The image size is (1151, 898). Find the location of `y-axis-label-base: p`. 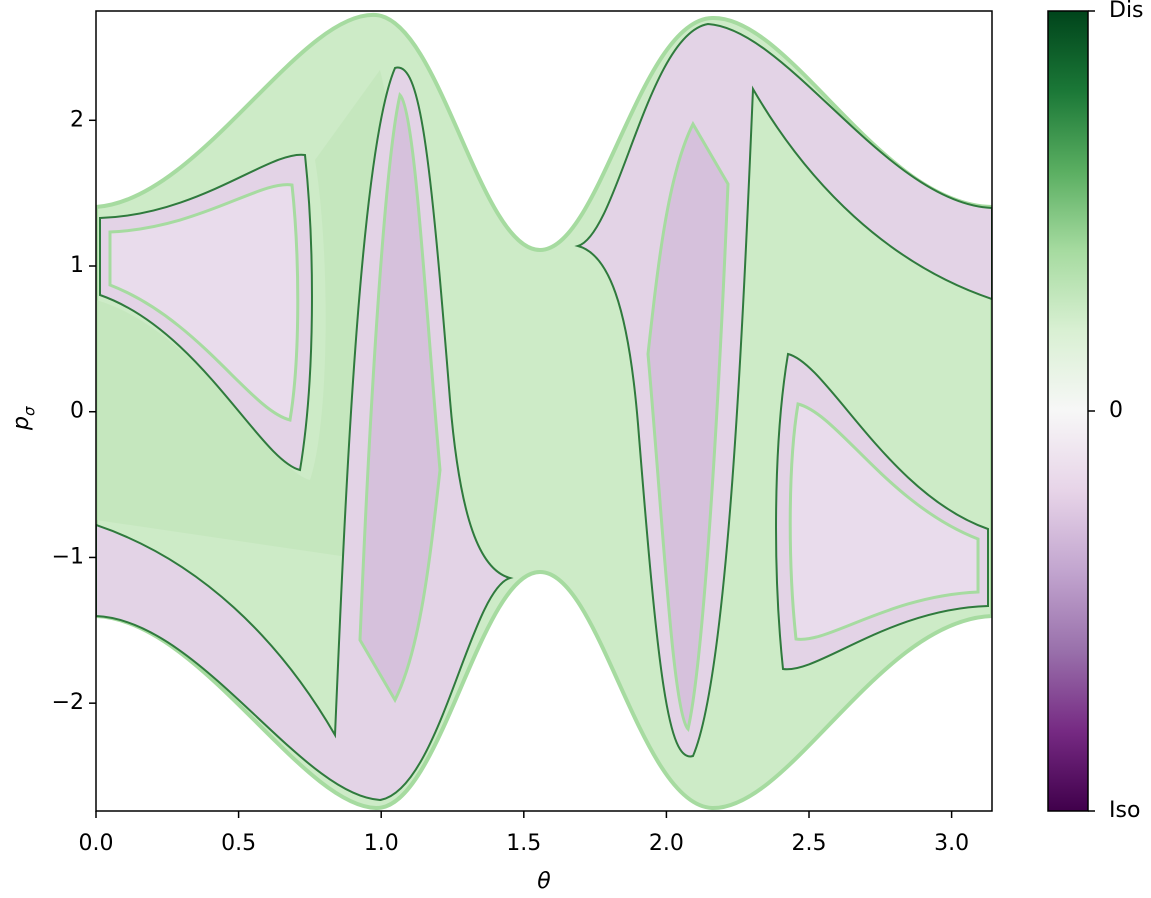

y-axis-label-base: p is located at coordinates (21, 423).